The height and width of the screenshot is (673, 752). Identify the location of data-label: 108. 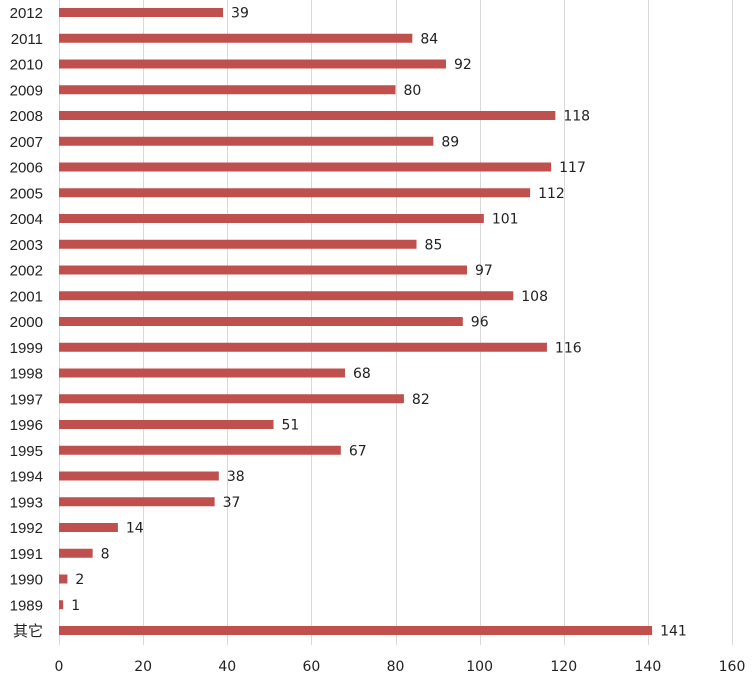
(534, 297).